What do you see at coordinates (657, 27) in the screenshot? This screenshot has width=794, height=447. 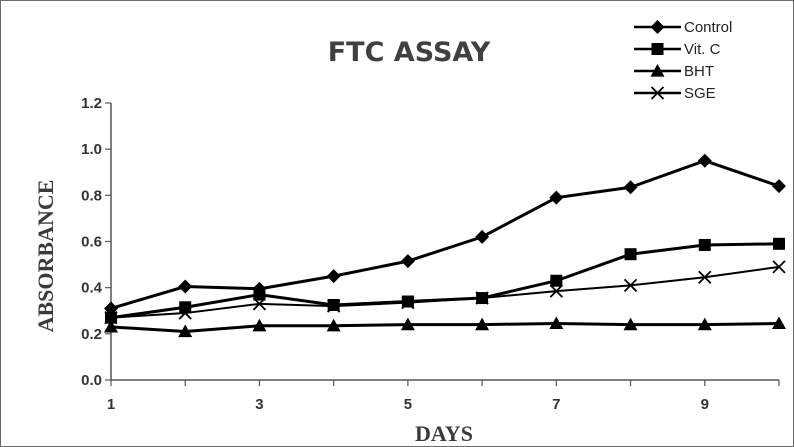 I see `legend-marker-control` at bounding box center [657, 27].